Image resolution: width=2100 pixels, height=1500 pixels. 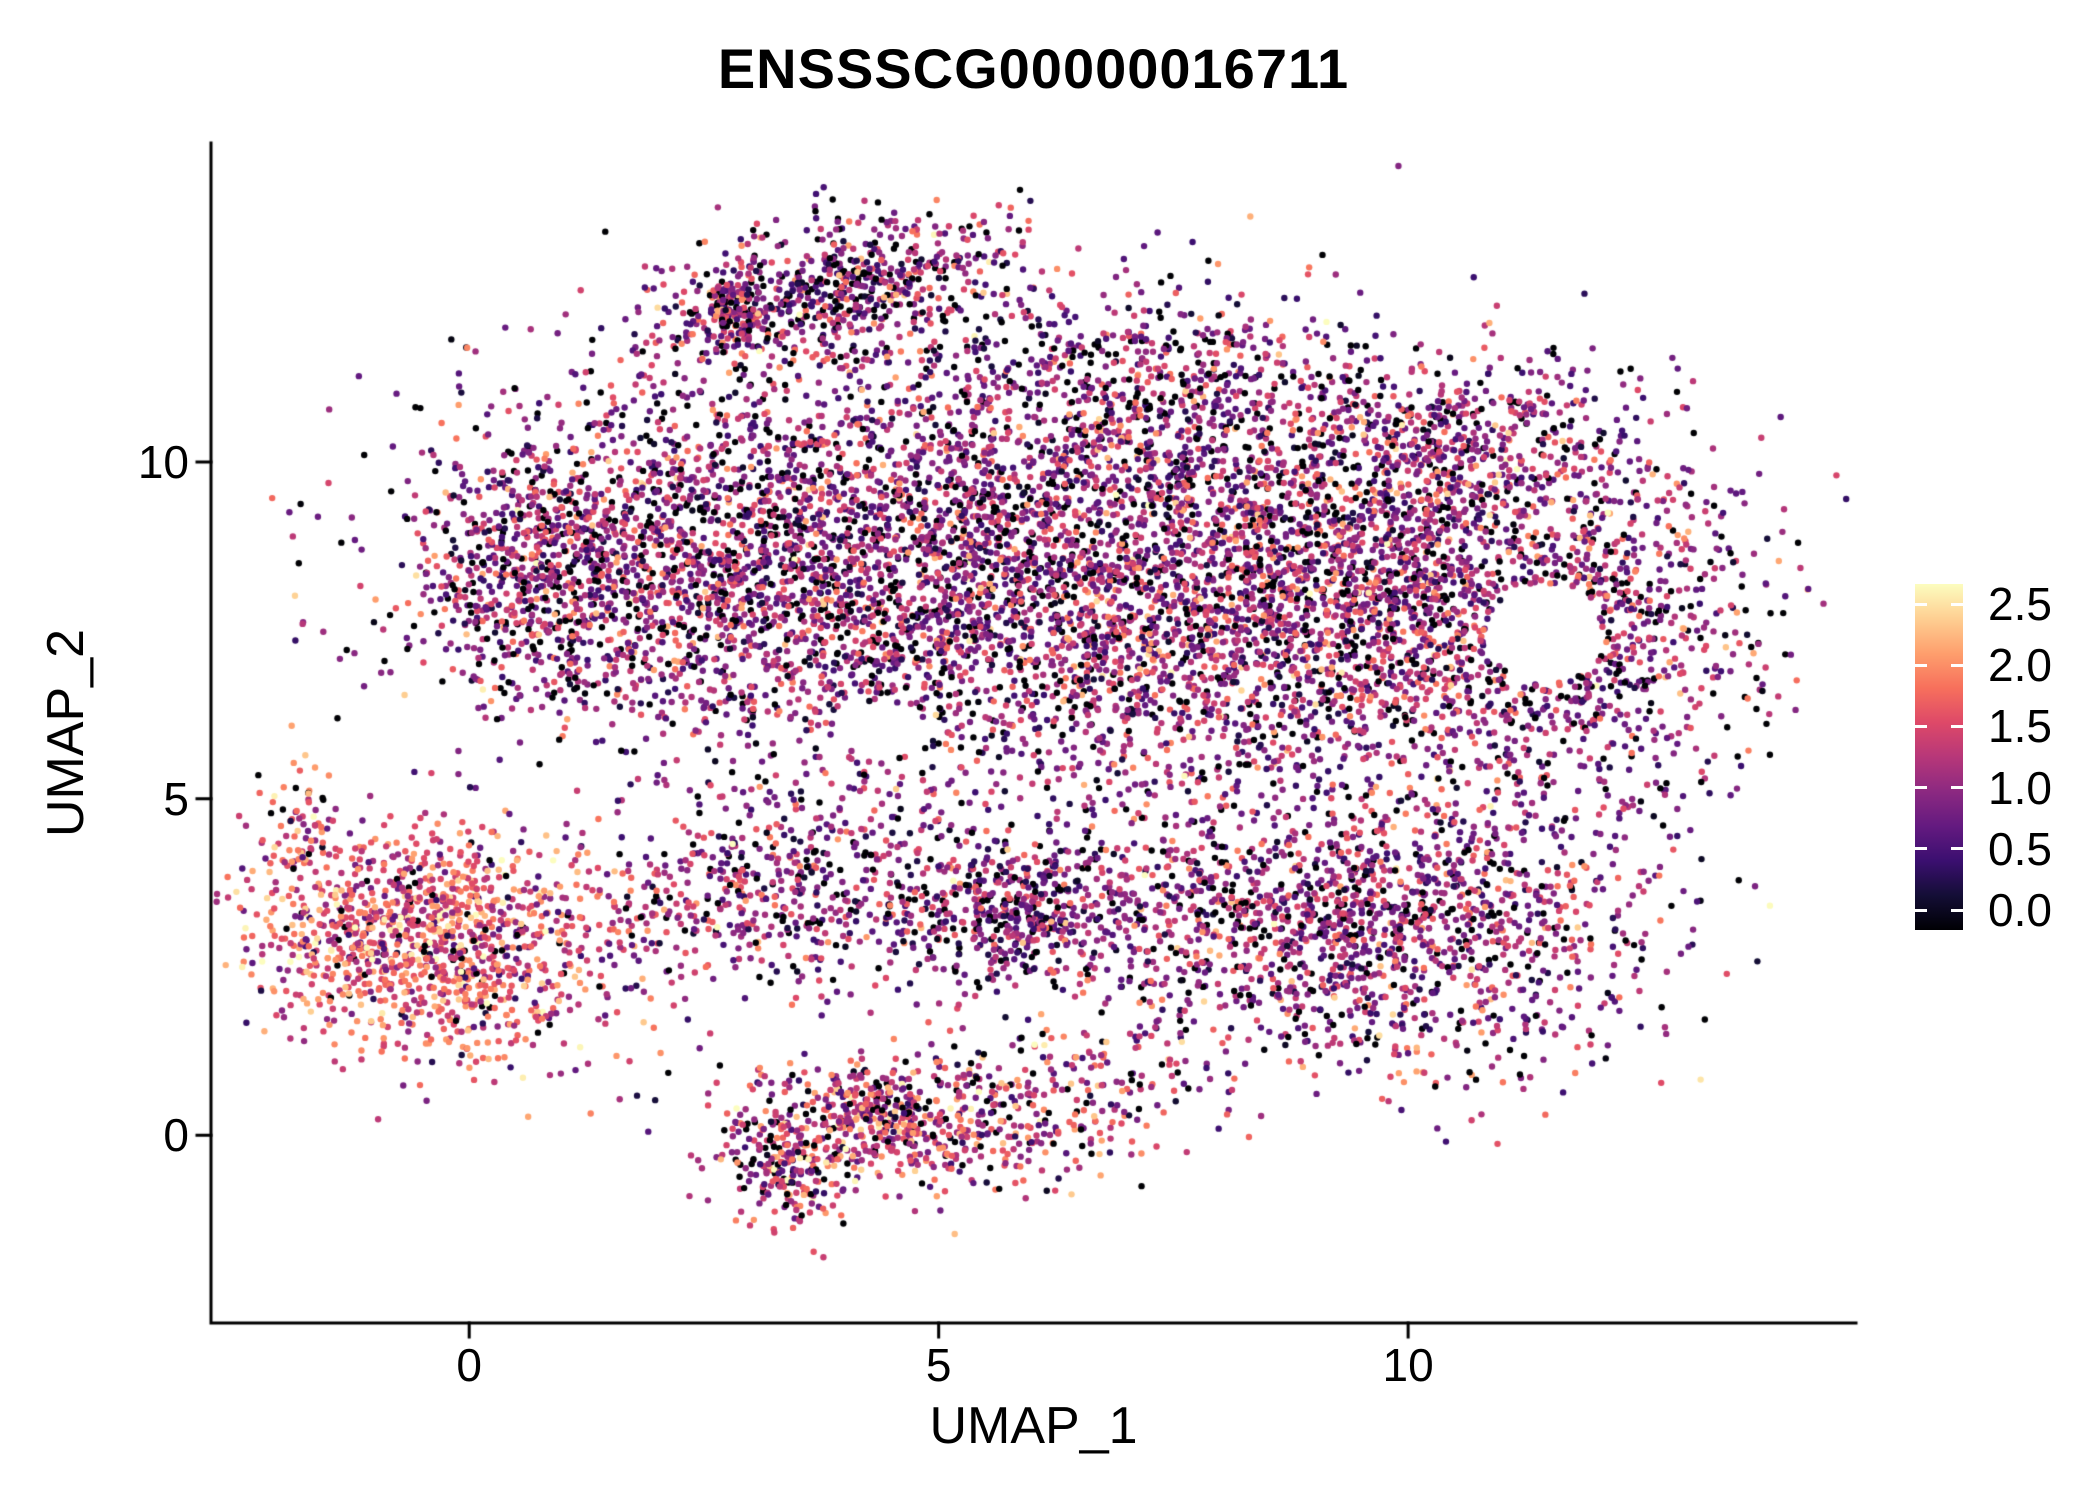 What do you see at coordinates (163, 462) in the screenshot?
I see `y-tick-label: 10` at bounding box center [163, 462].